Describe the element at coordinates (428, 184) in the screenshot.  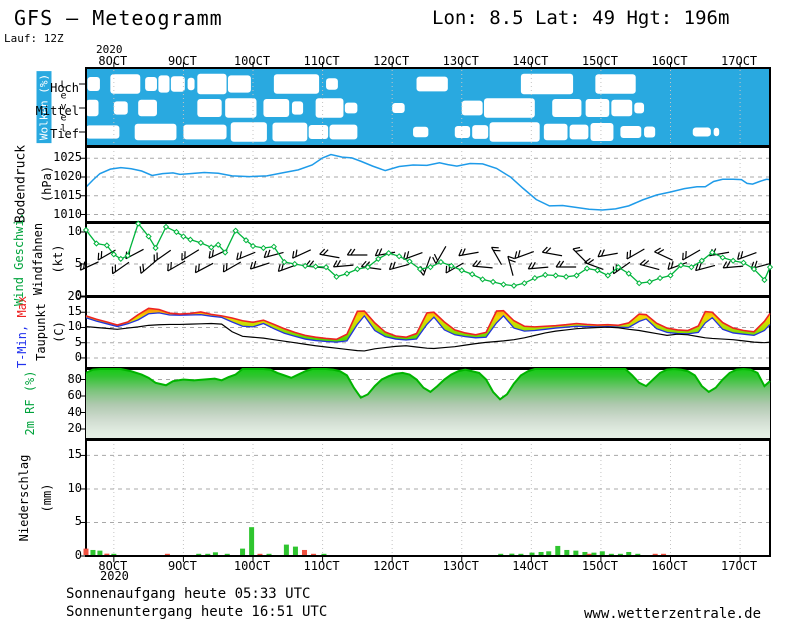
I see `pressure-panel` at that location.